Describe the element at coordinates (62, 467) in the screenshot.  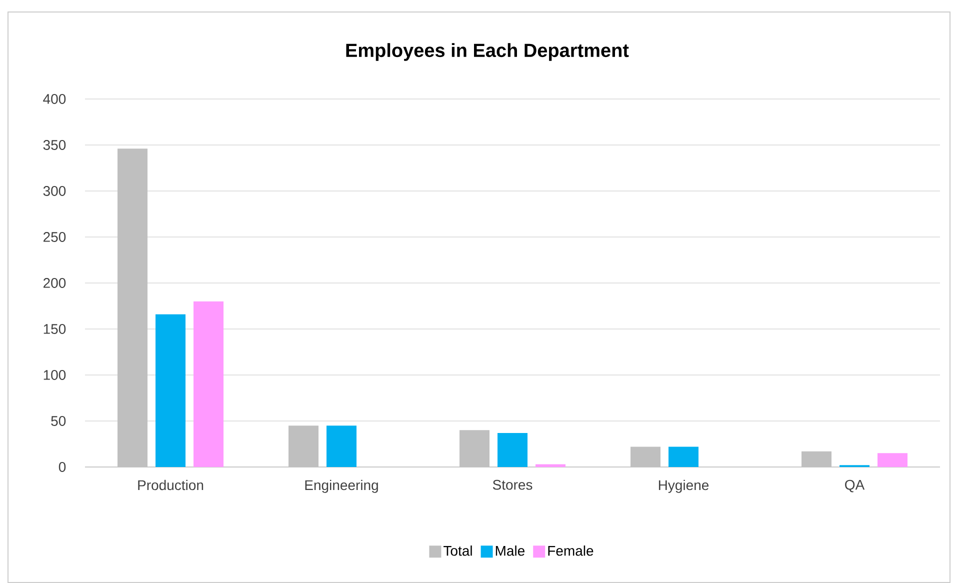
I see `y-tick-label: 0` at that location.